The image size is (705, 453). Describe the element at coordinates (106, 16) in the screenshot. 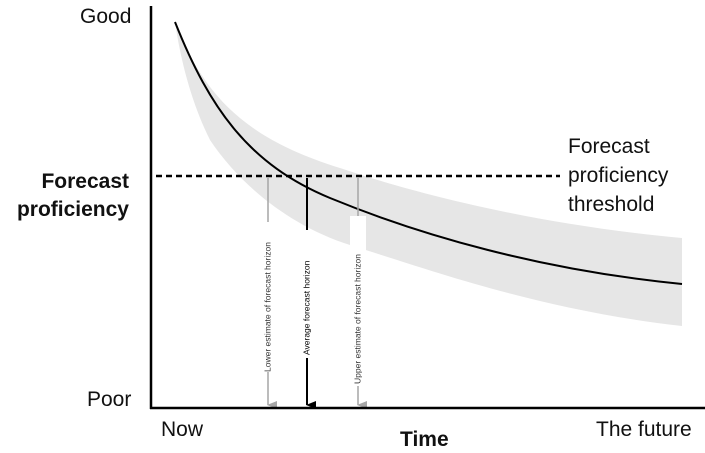

I see `y-axis-top-label: Good` at that location.